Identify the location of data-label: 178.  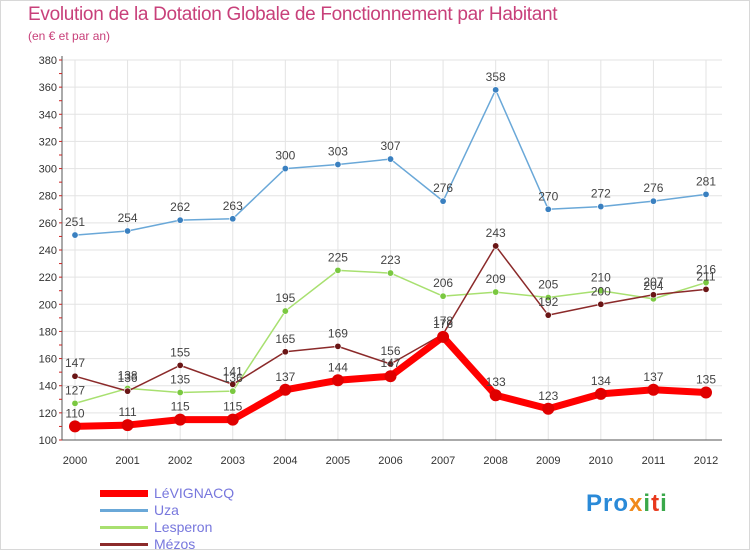
(443, 321).